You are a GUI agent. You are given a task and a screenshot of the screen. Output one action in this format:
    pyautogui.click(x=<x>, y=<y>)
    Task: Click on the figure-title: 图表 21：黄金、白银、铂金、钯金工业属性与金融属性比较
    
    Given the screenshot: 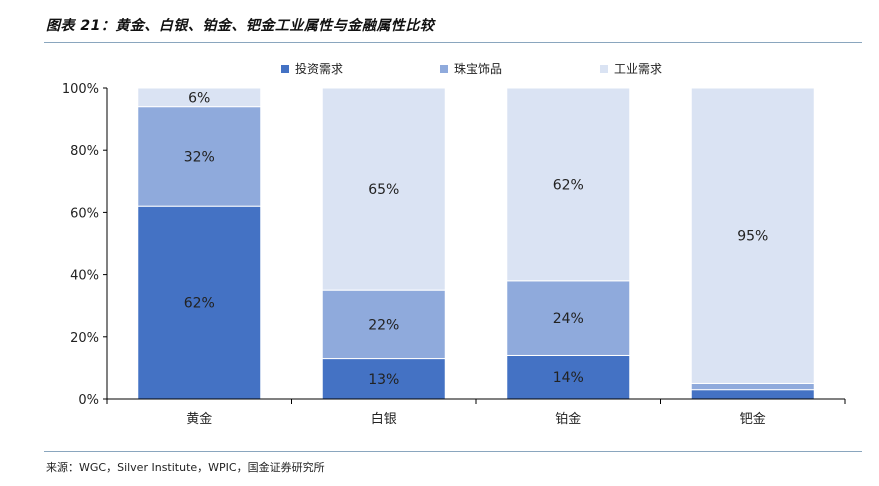 What is the action you would take?
    pyautogui.click(x=240, y=26)
    